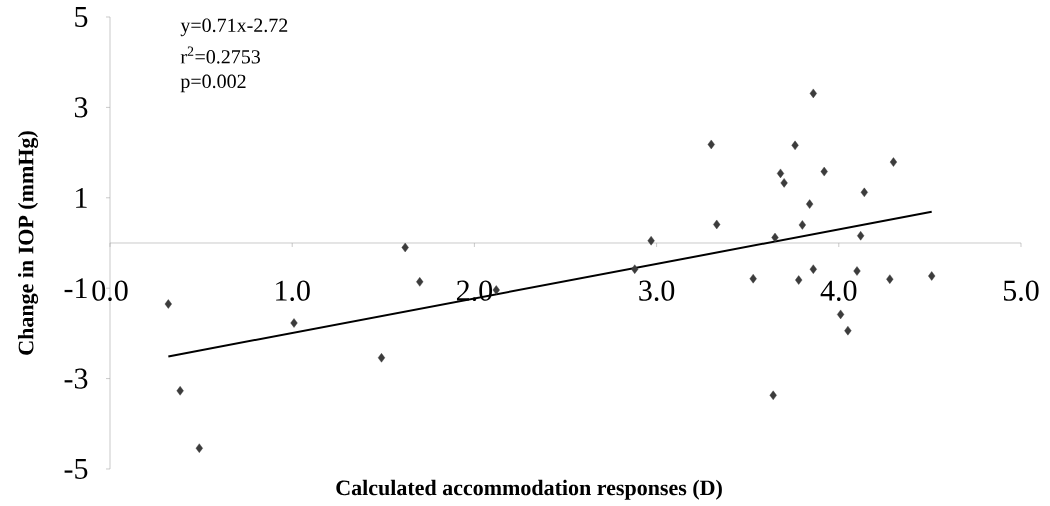  I want to click on y-tick-label: -3, so click(76, 378).